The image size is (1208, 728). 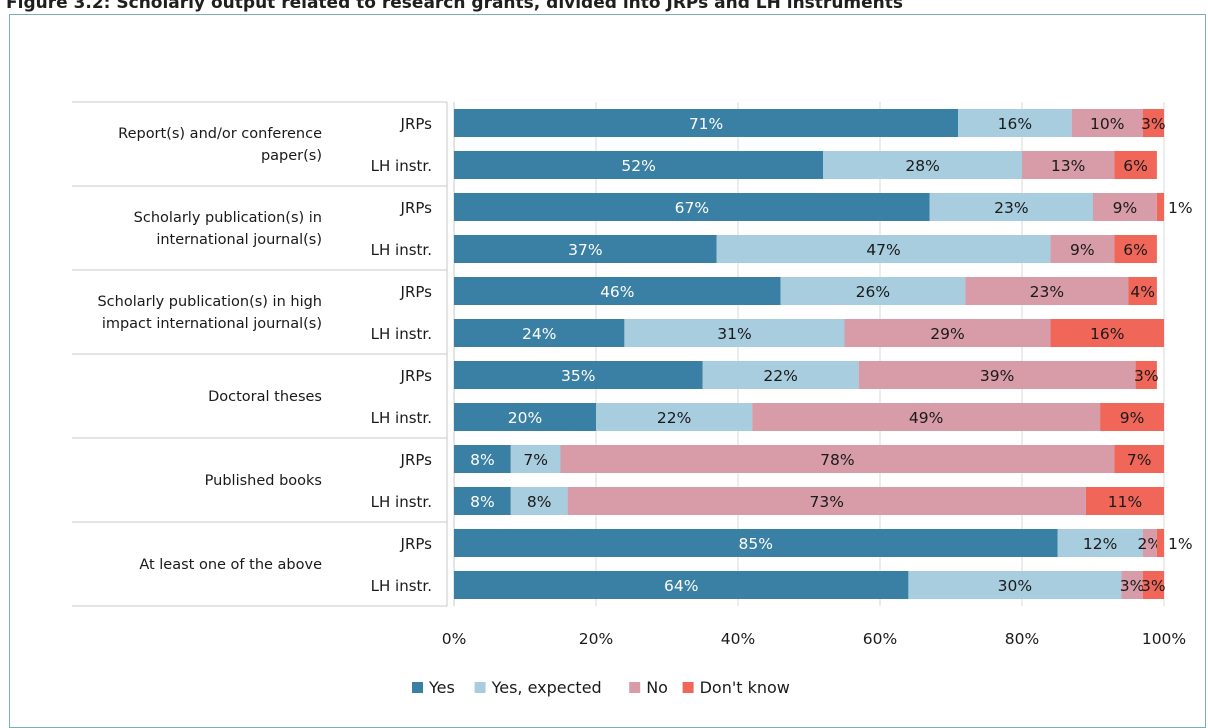 I want to click on data-label: 37%, so click(x=585, y=250).